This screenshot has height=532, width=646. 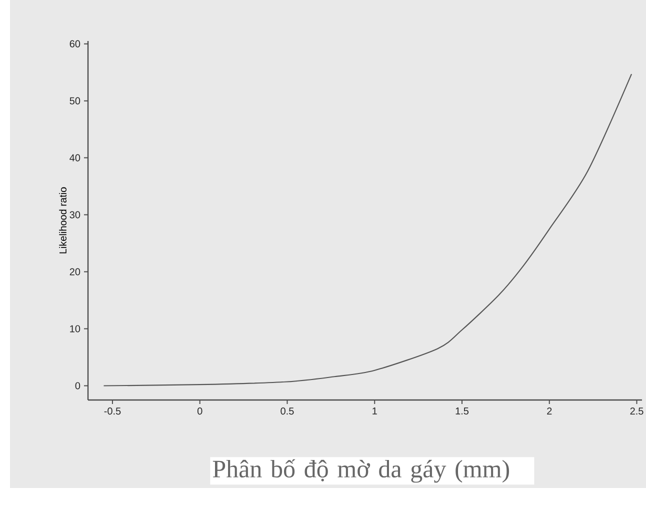 I want to click on y-tick-label: 50, so click(x=75, y=100).